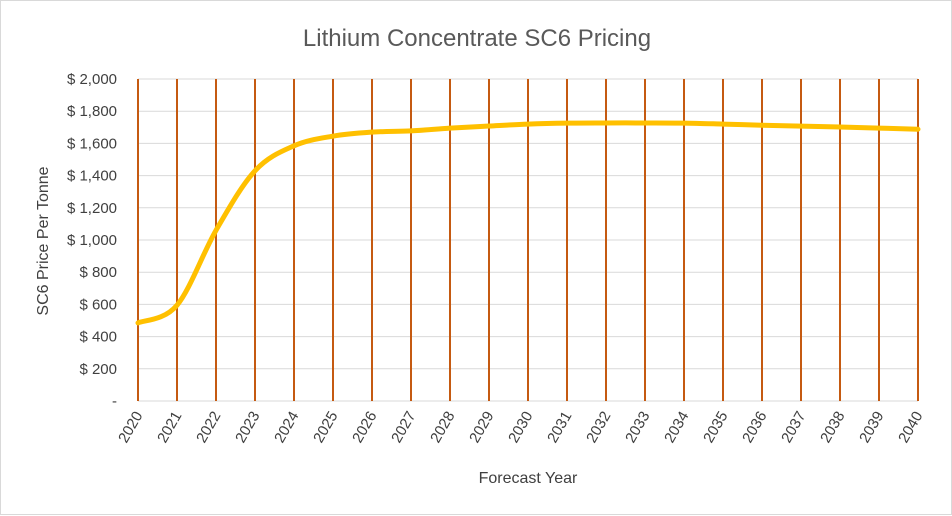 This screenshot has height=516, width=952. I want to click on x-tick-label: 2031, so click(559, 427).